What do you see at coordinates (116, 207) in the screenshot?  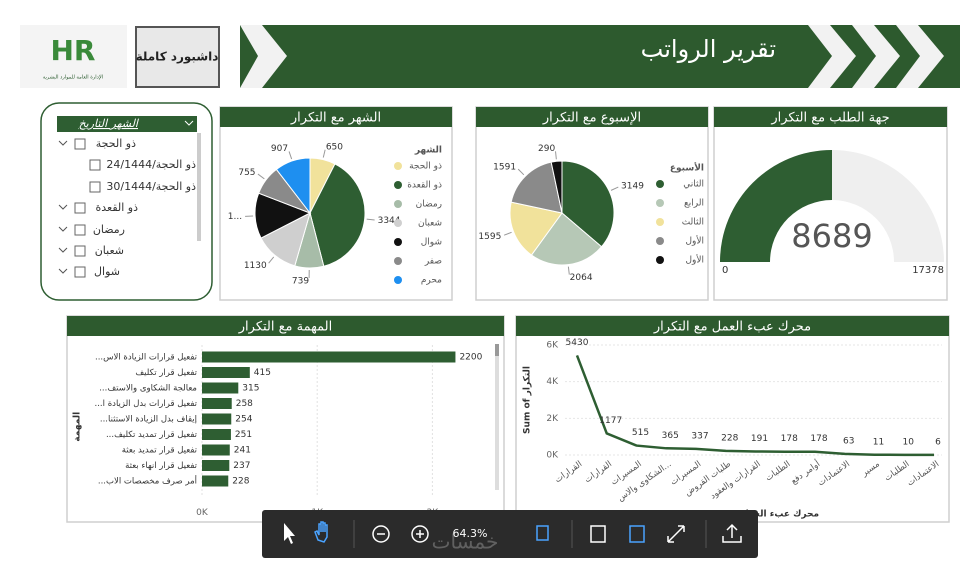 I see `slicer-label: ذو القعدة` at bounding box center [116, 207].